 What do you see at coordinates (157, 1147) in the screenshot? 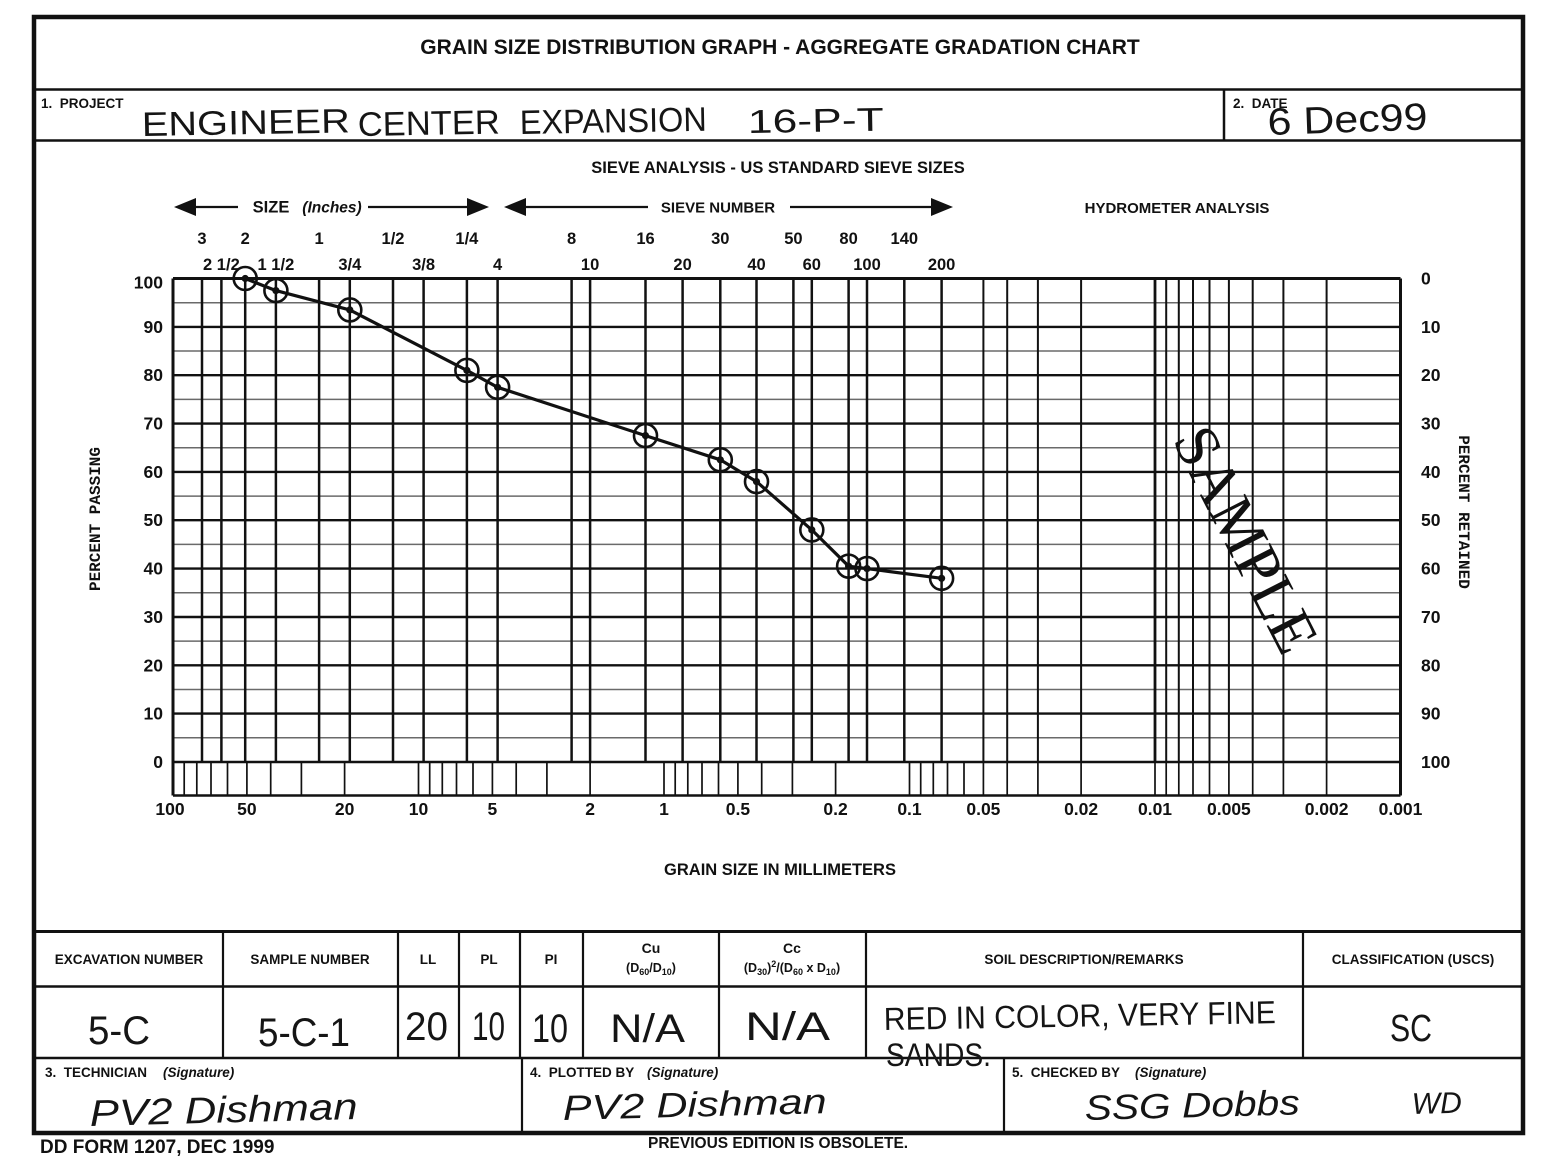
I see `svg-text: DD FORM 1207, DEC 1999` at bounding box center [157, 1147].